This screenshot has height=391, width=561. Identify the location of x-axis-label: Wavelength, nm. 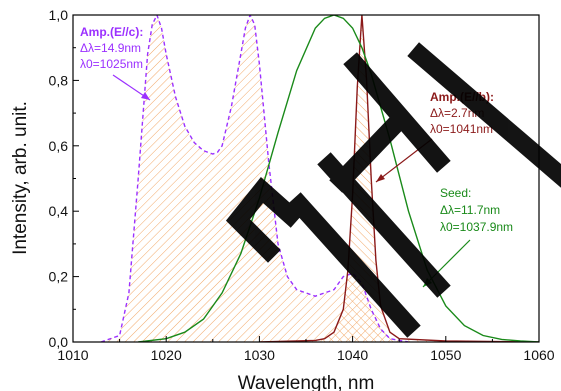
(306, 382).